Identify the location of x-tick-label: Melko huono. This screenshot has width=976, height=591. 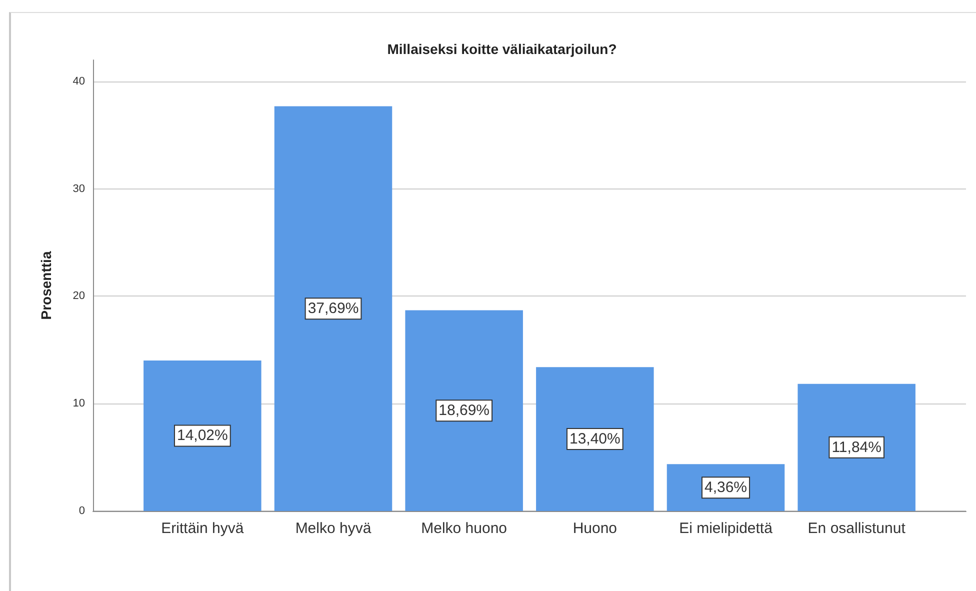
(464, 528).